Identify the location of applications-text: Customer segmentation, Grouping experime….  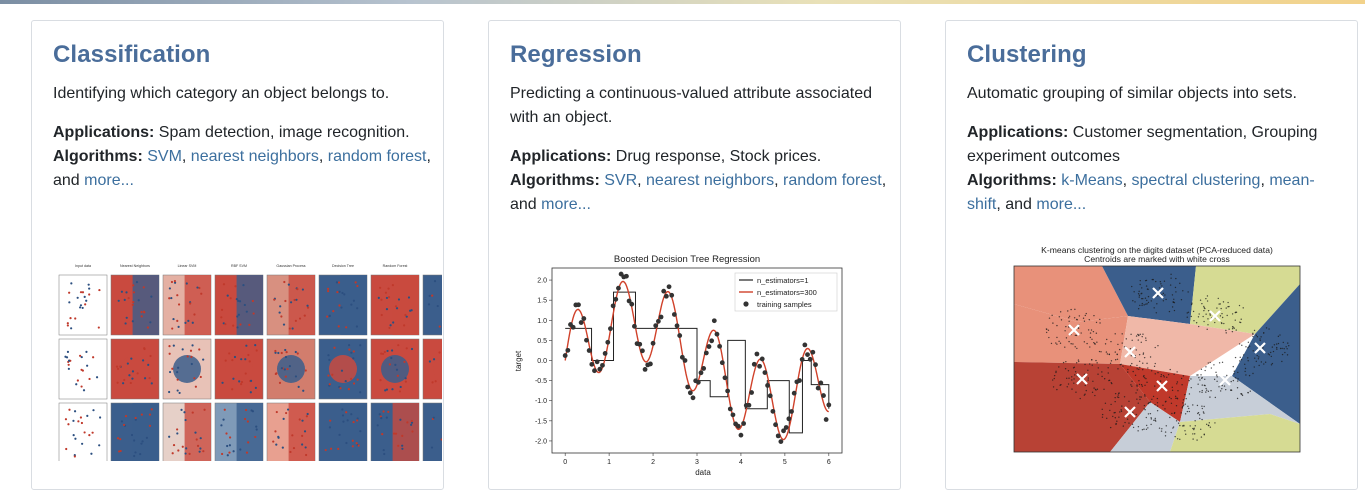
(1142, 144).